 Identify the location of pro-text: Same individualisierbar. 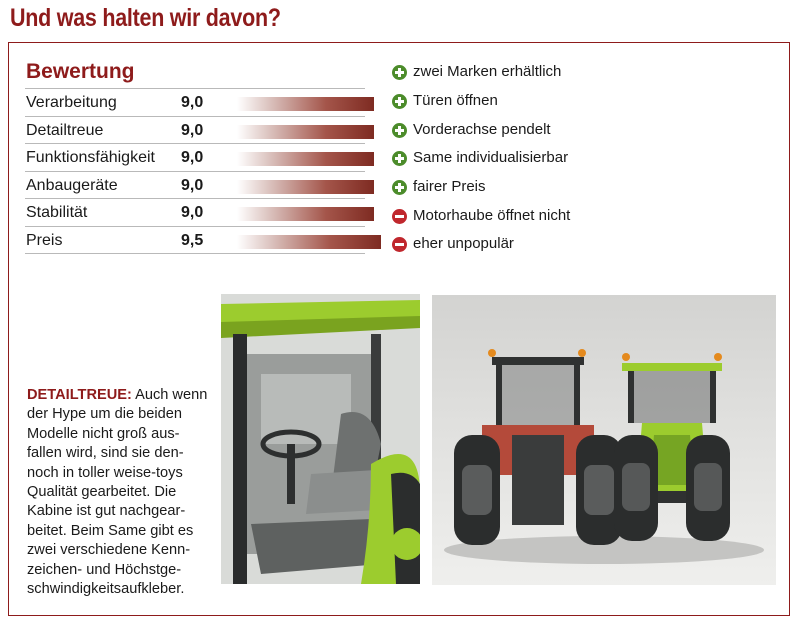
(491, 157).